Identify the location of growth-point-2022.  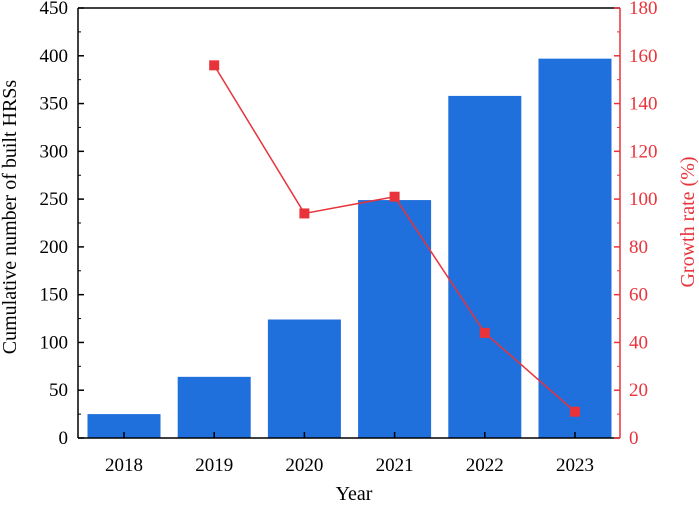
(484, 332).